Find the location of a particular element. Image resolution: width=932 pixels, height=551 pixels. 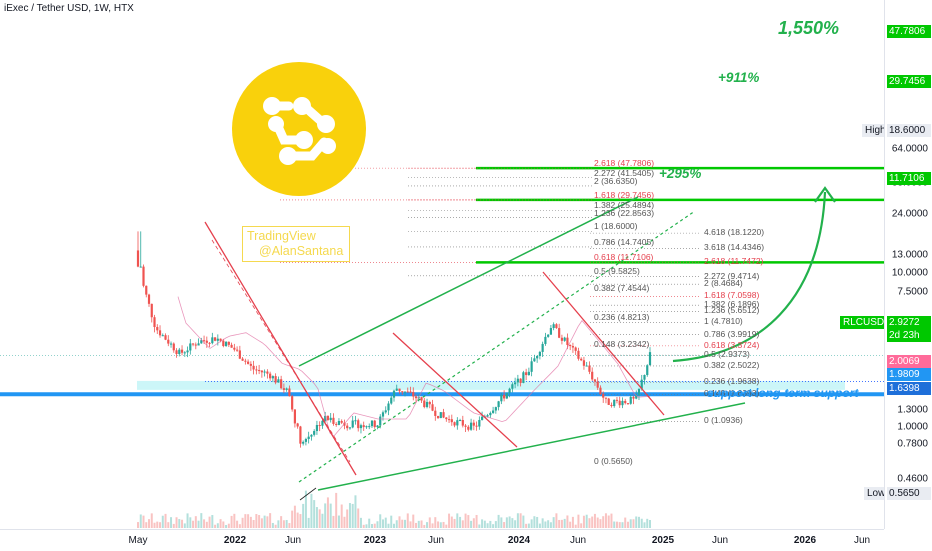

fib-label: 0.382 (7.4544) is located at coordinates (622, 287).